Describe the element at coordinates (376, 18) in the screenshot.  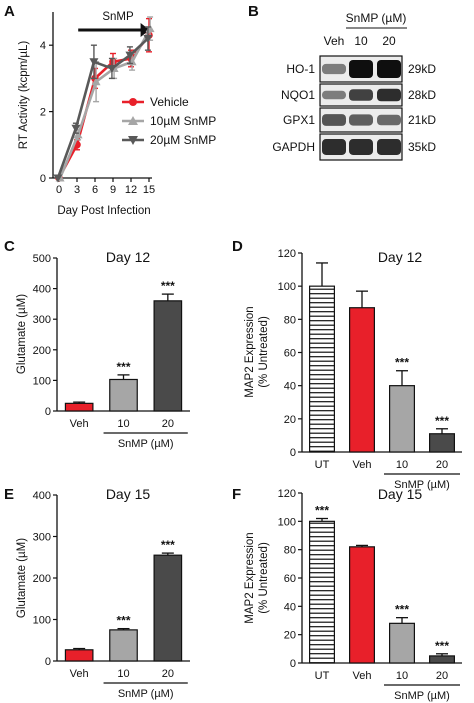
I see `blot-treatment-header: SnMP (µM)` at that location.